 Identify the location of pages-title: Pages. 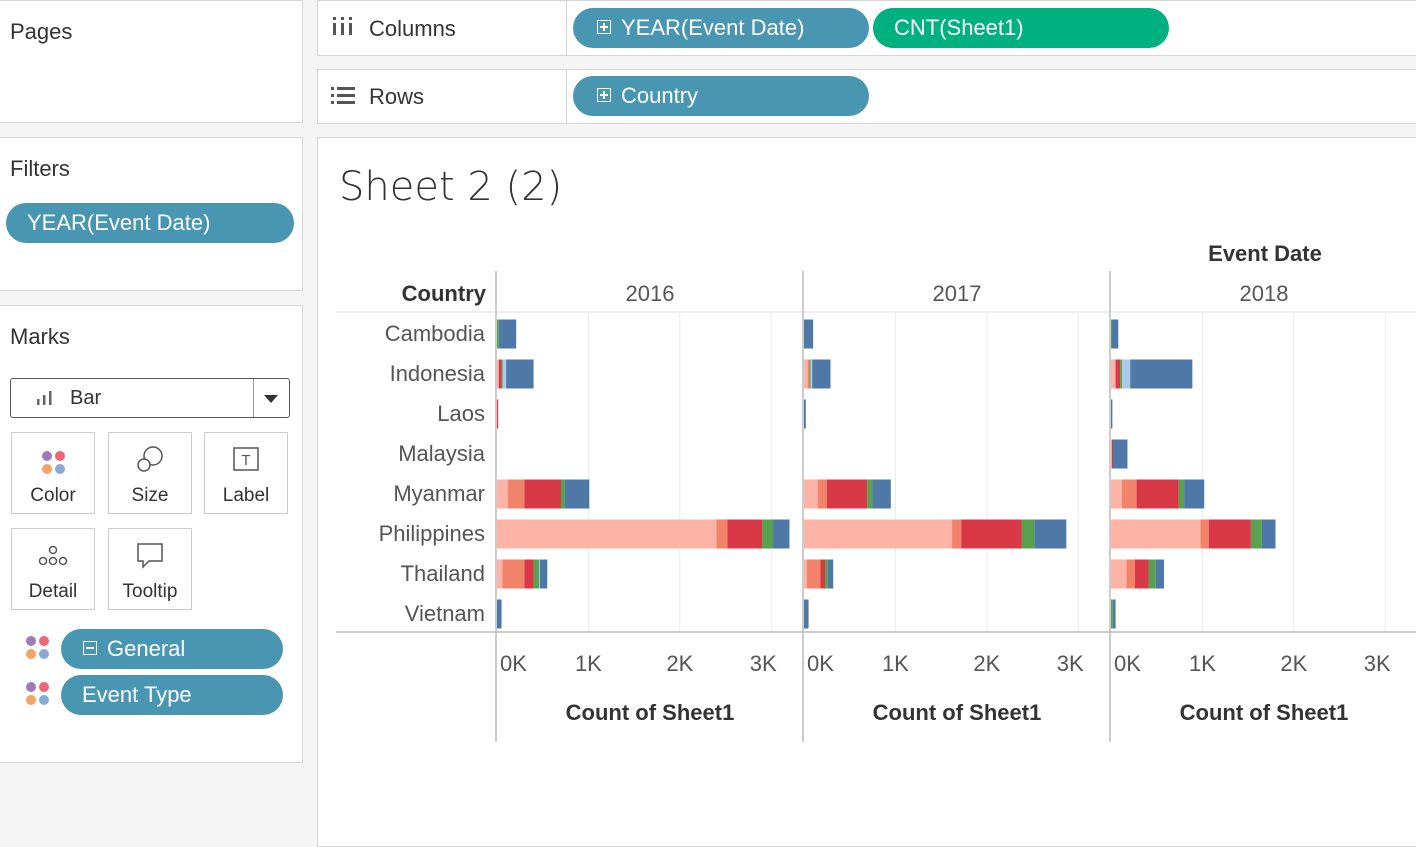
(41, 31).